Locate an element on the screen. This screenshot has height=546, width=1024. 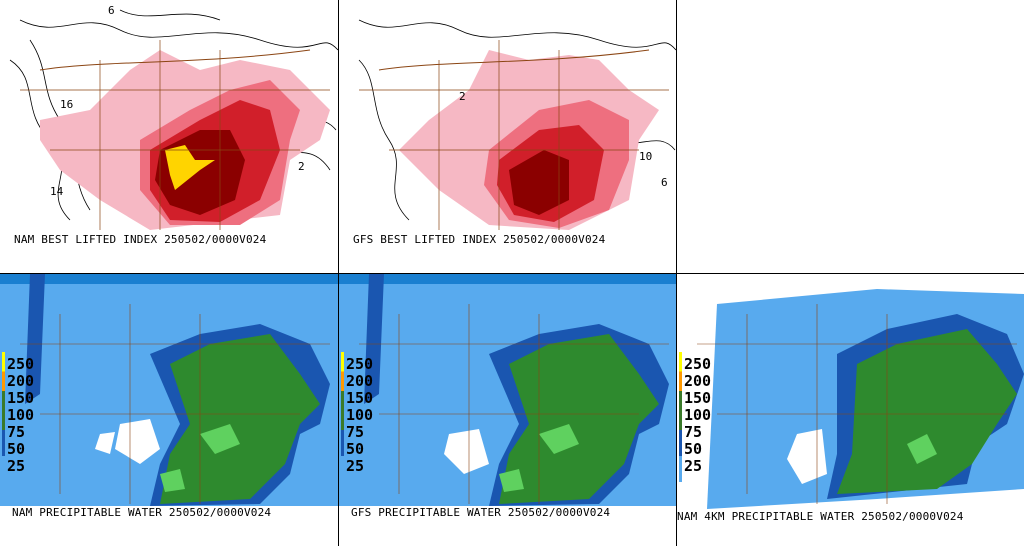
gfs-precip-water-caption: GFS PRECIPITABLE WATER 250502/0000V024 is located at coordinates (481, 512).